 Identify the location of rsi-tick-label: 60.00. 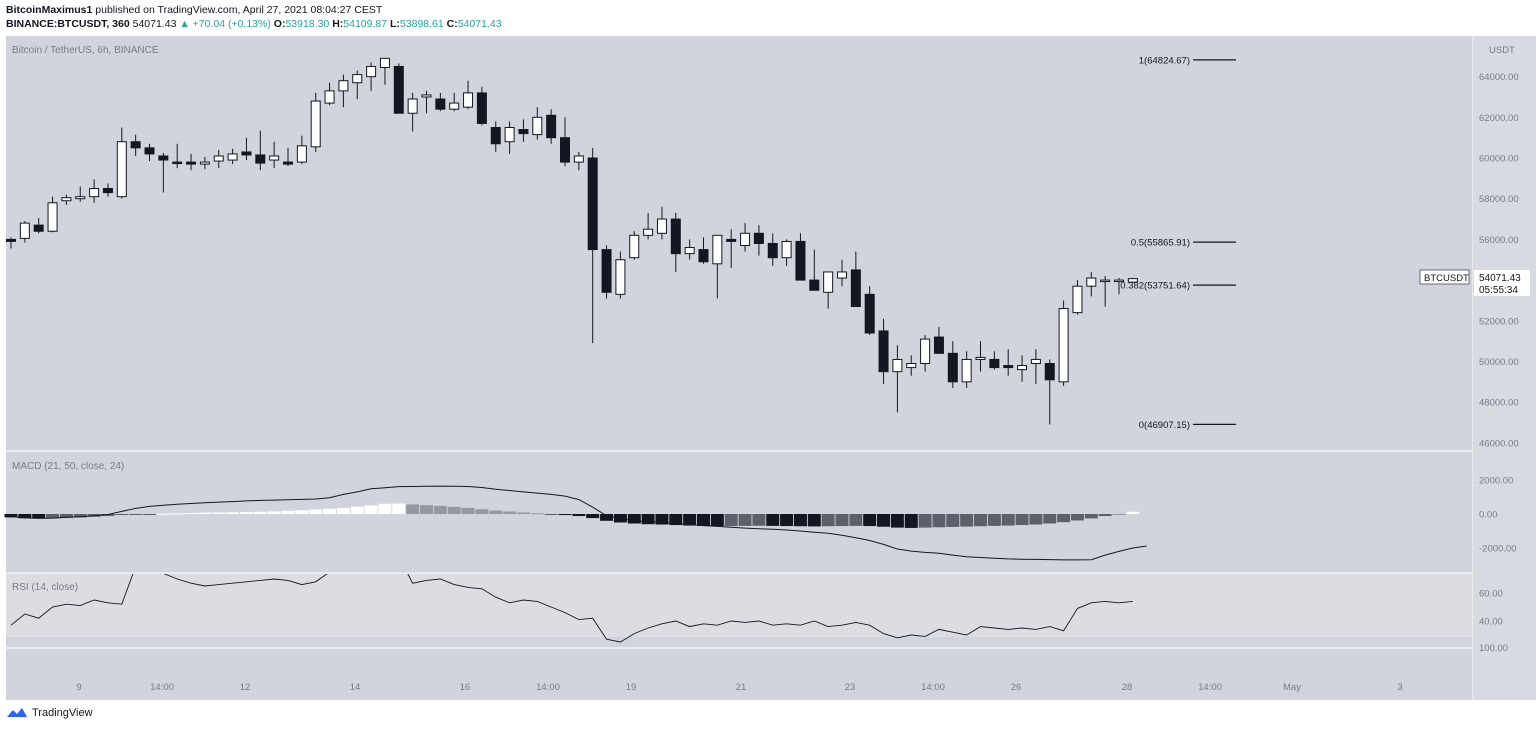
(1491, 594).